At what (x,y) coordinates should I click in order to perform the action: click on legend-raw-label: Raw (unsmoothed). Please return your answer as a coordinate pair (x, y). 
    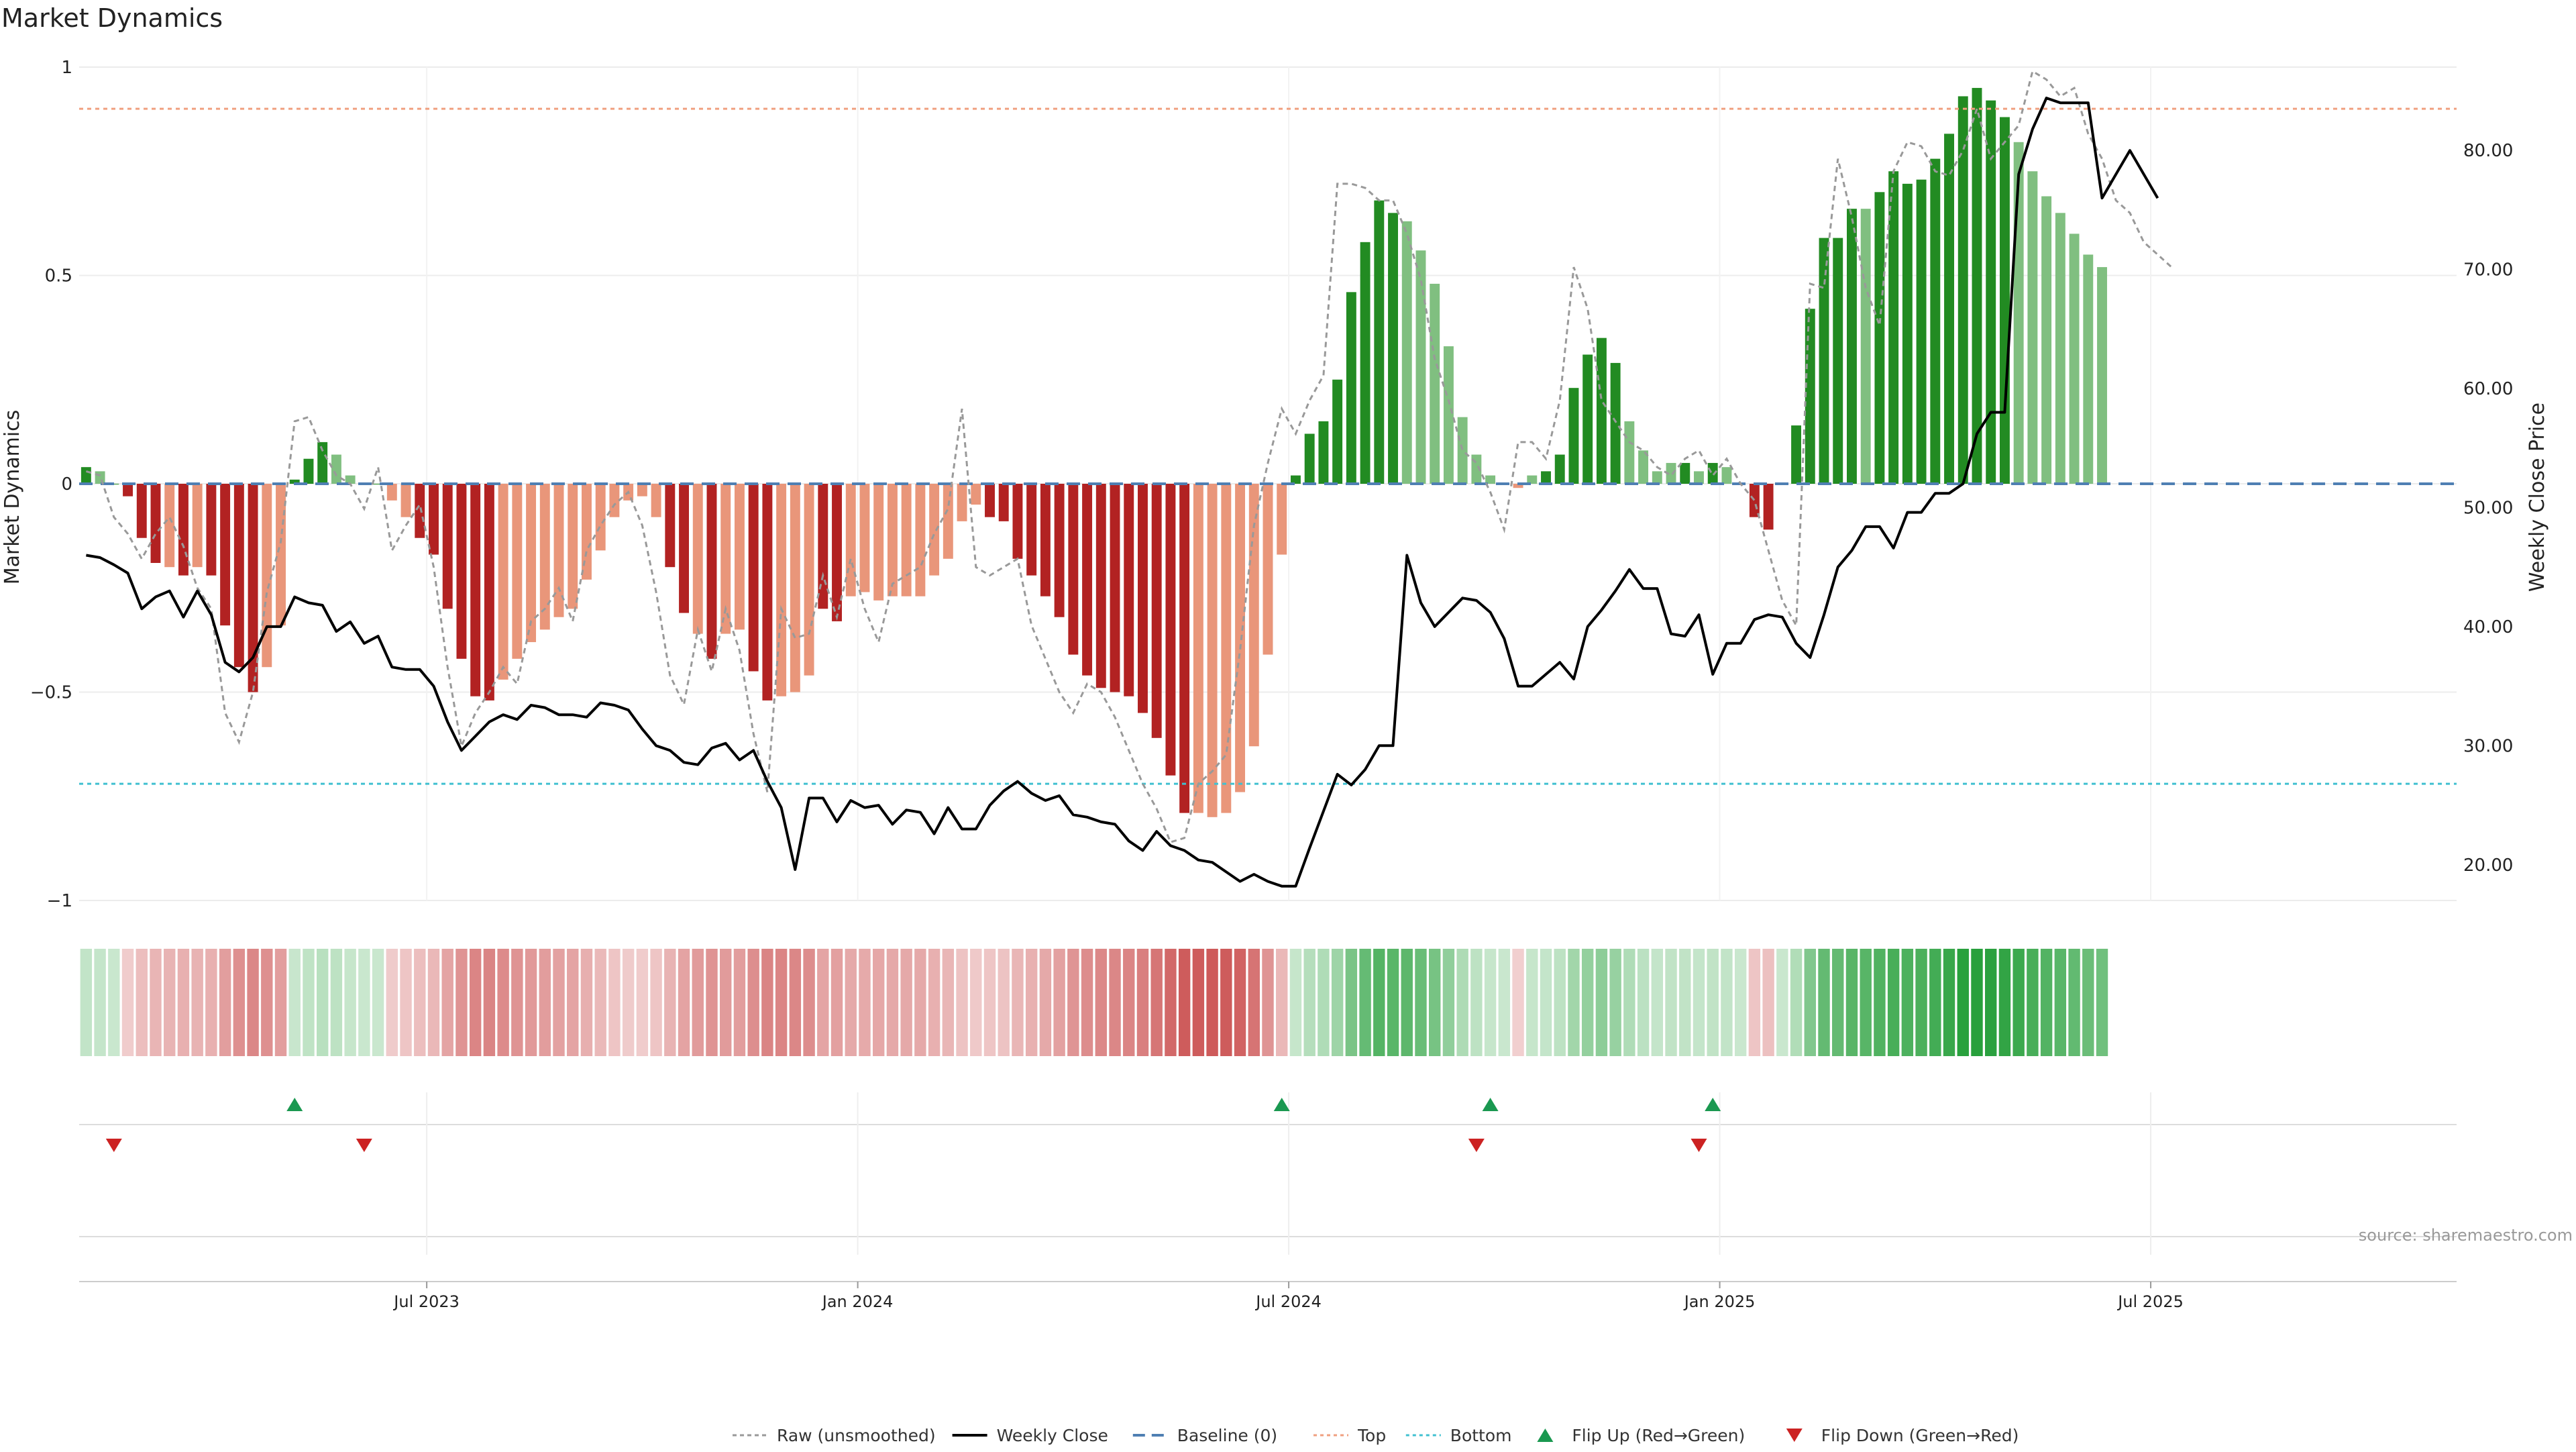
    Looking at the image, I should click on (856, 1436).